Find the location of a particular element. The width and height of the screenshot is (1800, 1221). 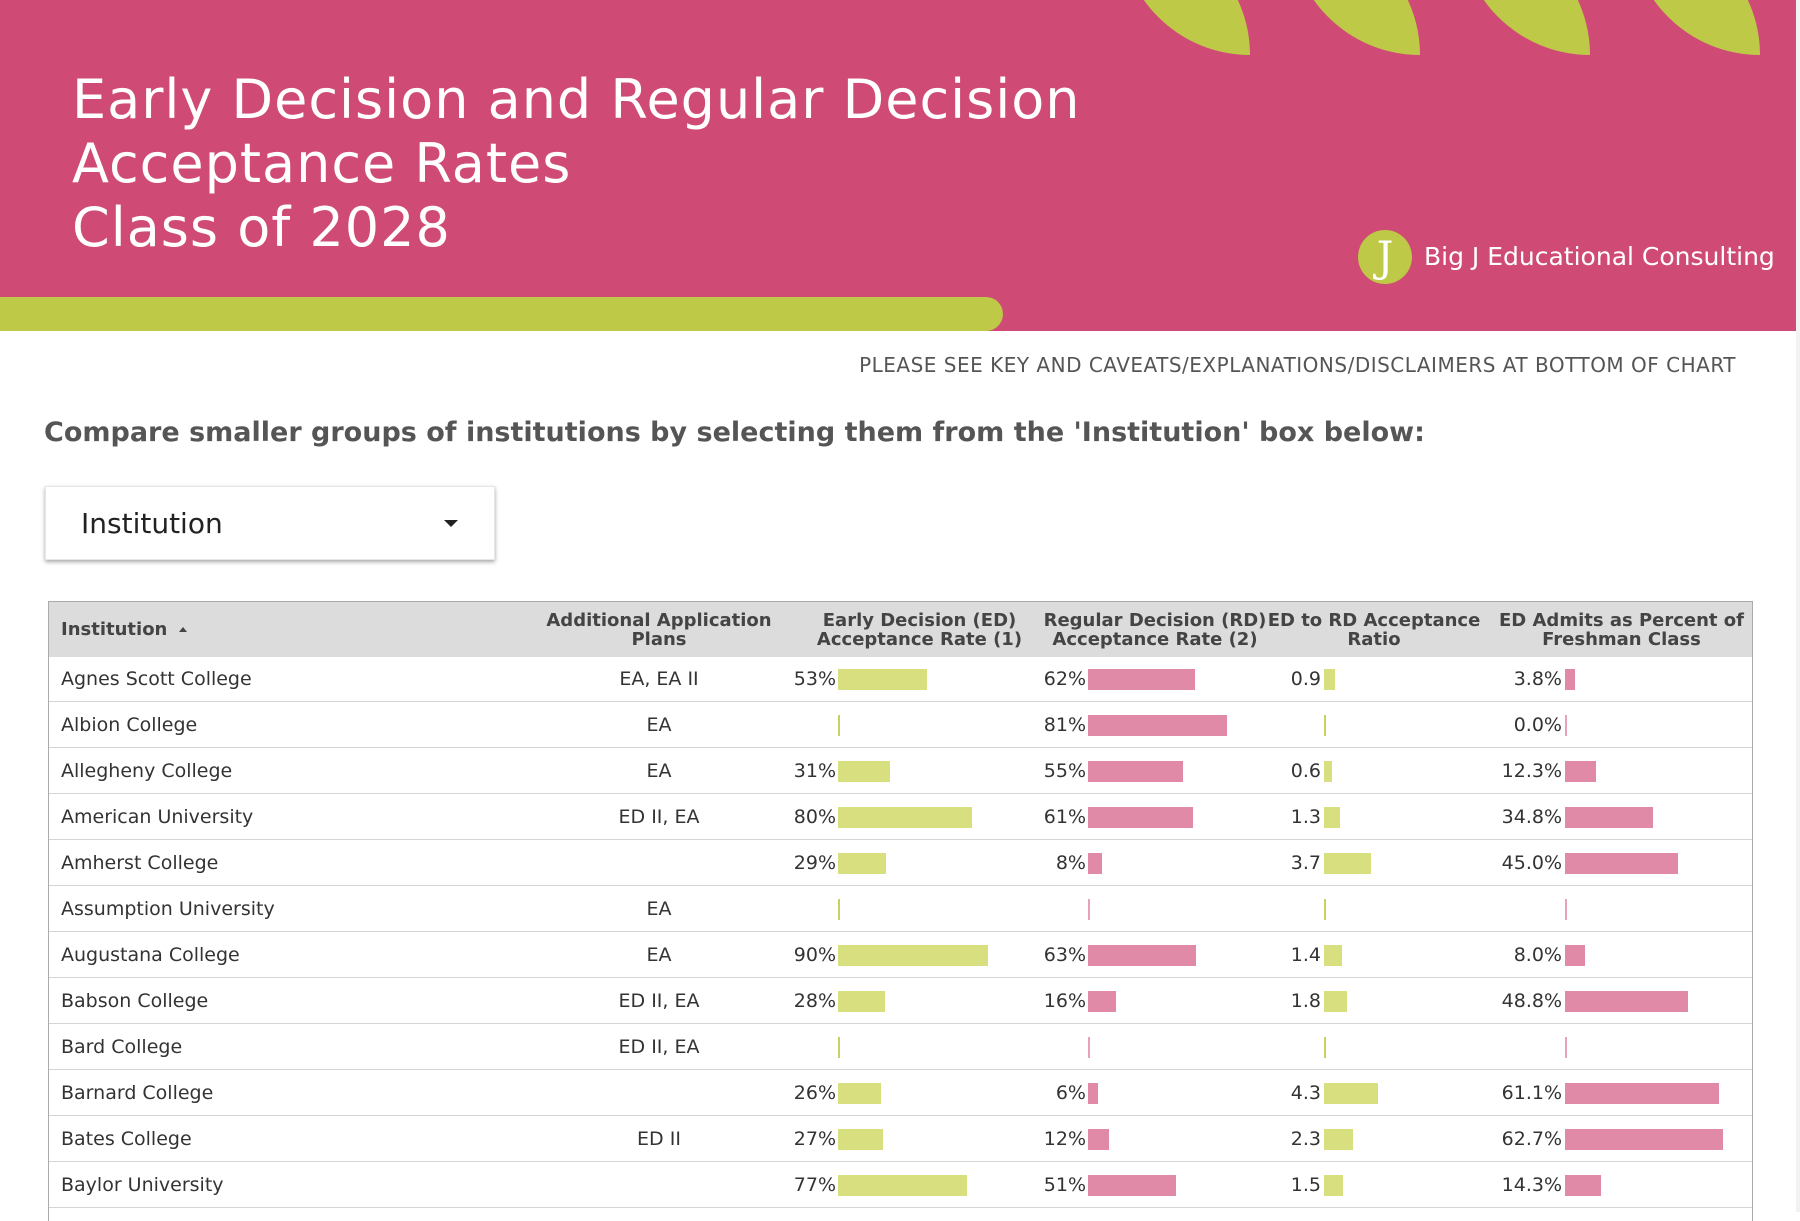

rd-rate-label: 16% is located at coordinates (1064, 1001).